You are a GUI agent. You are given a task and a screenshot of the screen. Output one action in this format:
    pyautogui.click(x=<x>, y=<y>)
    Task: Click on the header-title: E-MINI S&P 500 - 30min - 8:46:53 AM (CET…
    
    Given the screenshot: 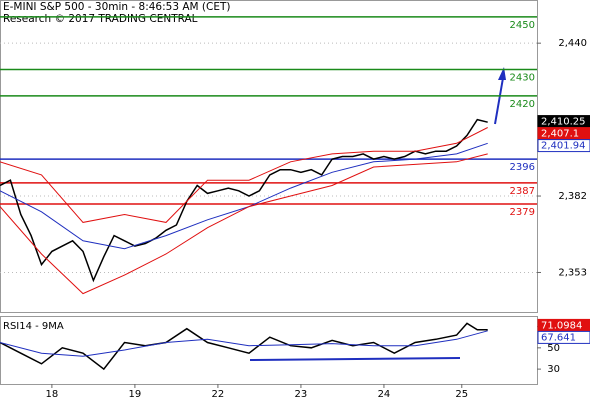 What is the action you would take?
    pyautogui.click(x=117, y=7)
    